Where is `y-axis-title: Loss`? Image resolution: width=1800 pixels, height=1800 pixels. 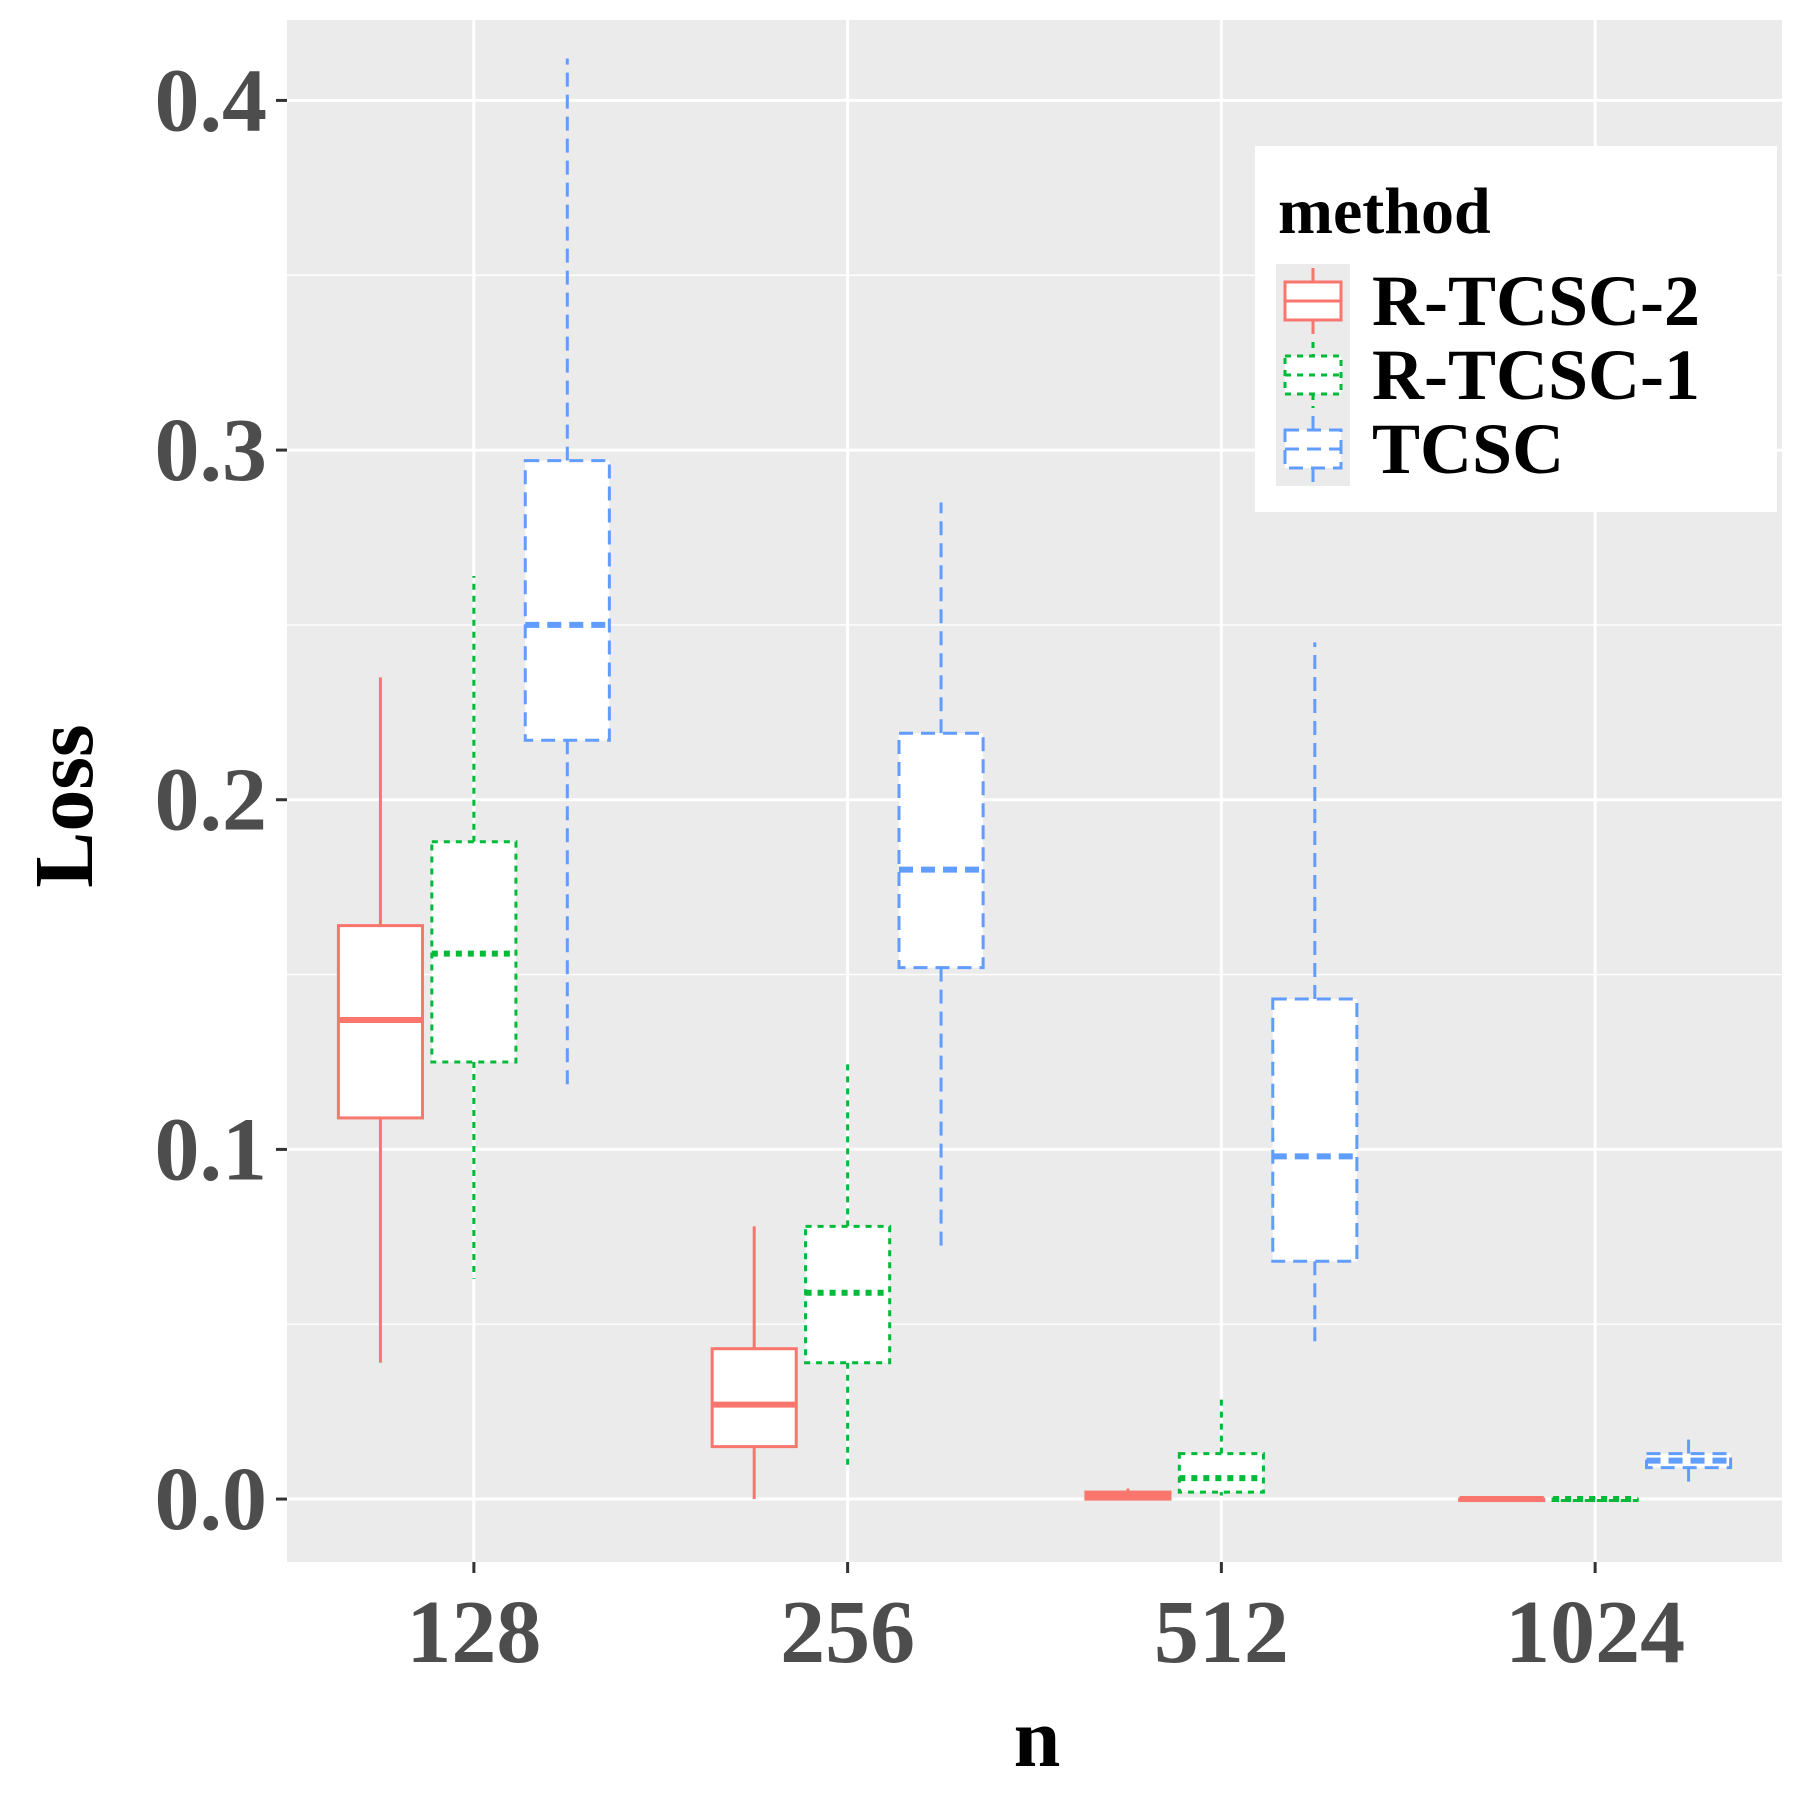 y-axis-title: Loss is located at coordinates (64, 805).